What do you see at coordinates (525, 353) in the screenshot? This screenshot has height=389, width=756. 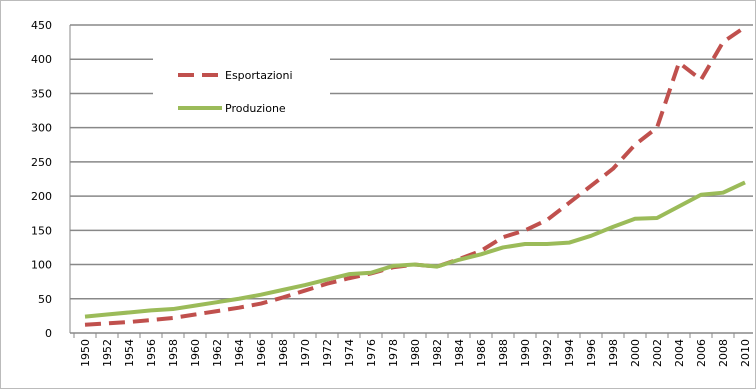 I see `x-tick-label: 1990` at bounding box center [525, 353].